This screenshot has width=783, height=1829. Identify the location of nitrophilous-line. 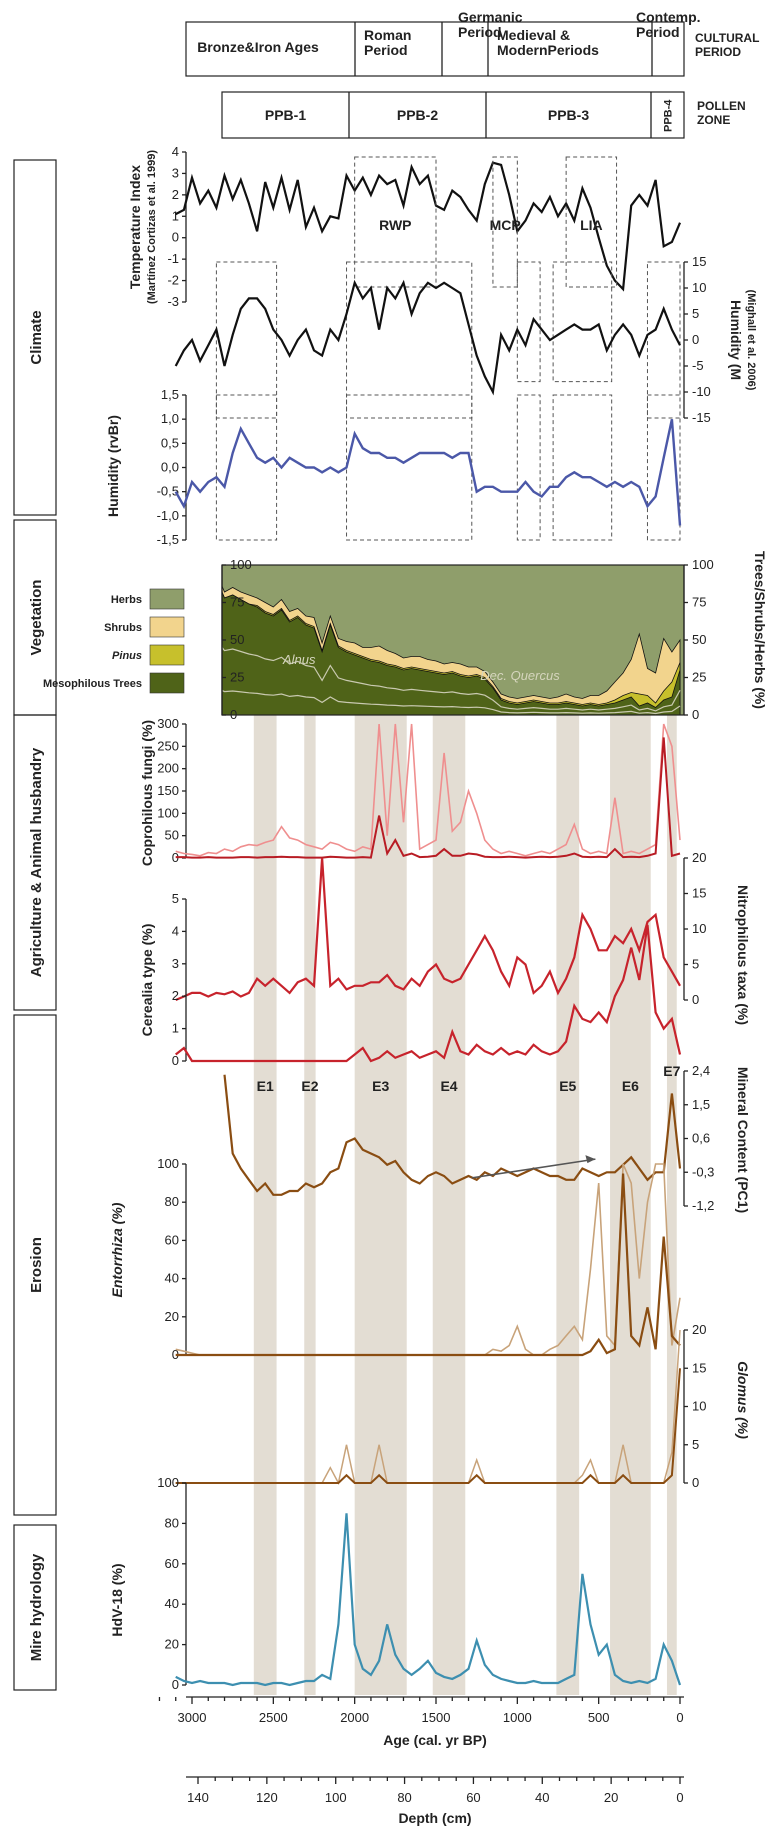
(428, 929).